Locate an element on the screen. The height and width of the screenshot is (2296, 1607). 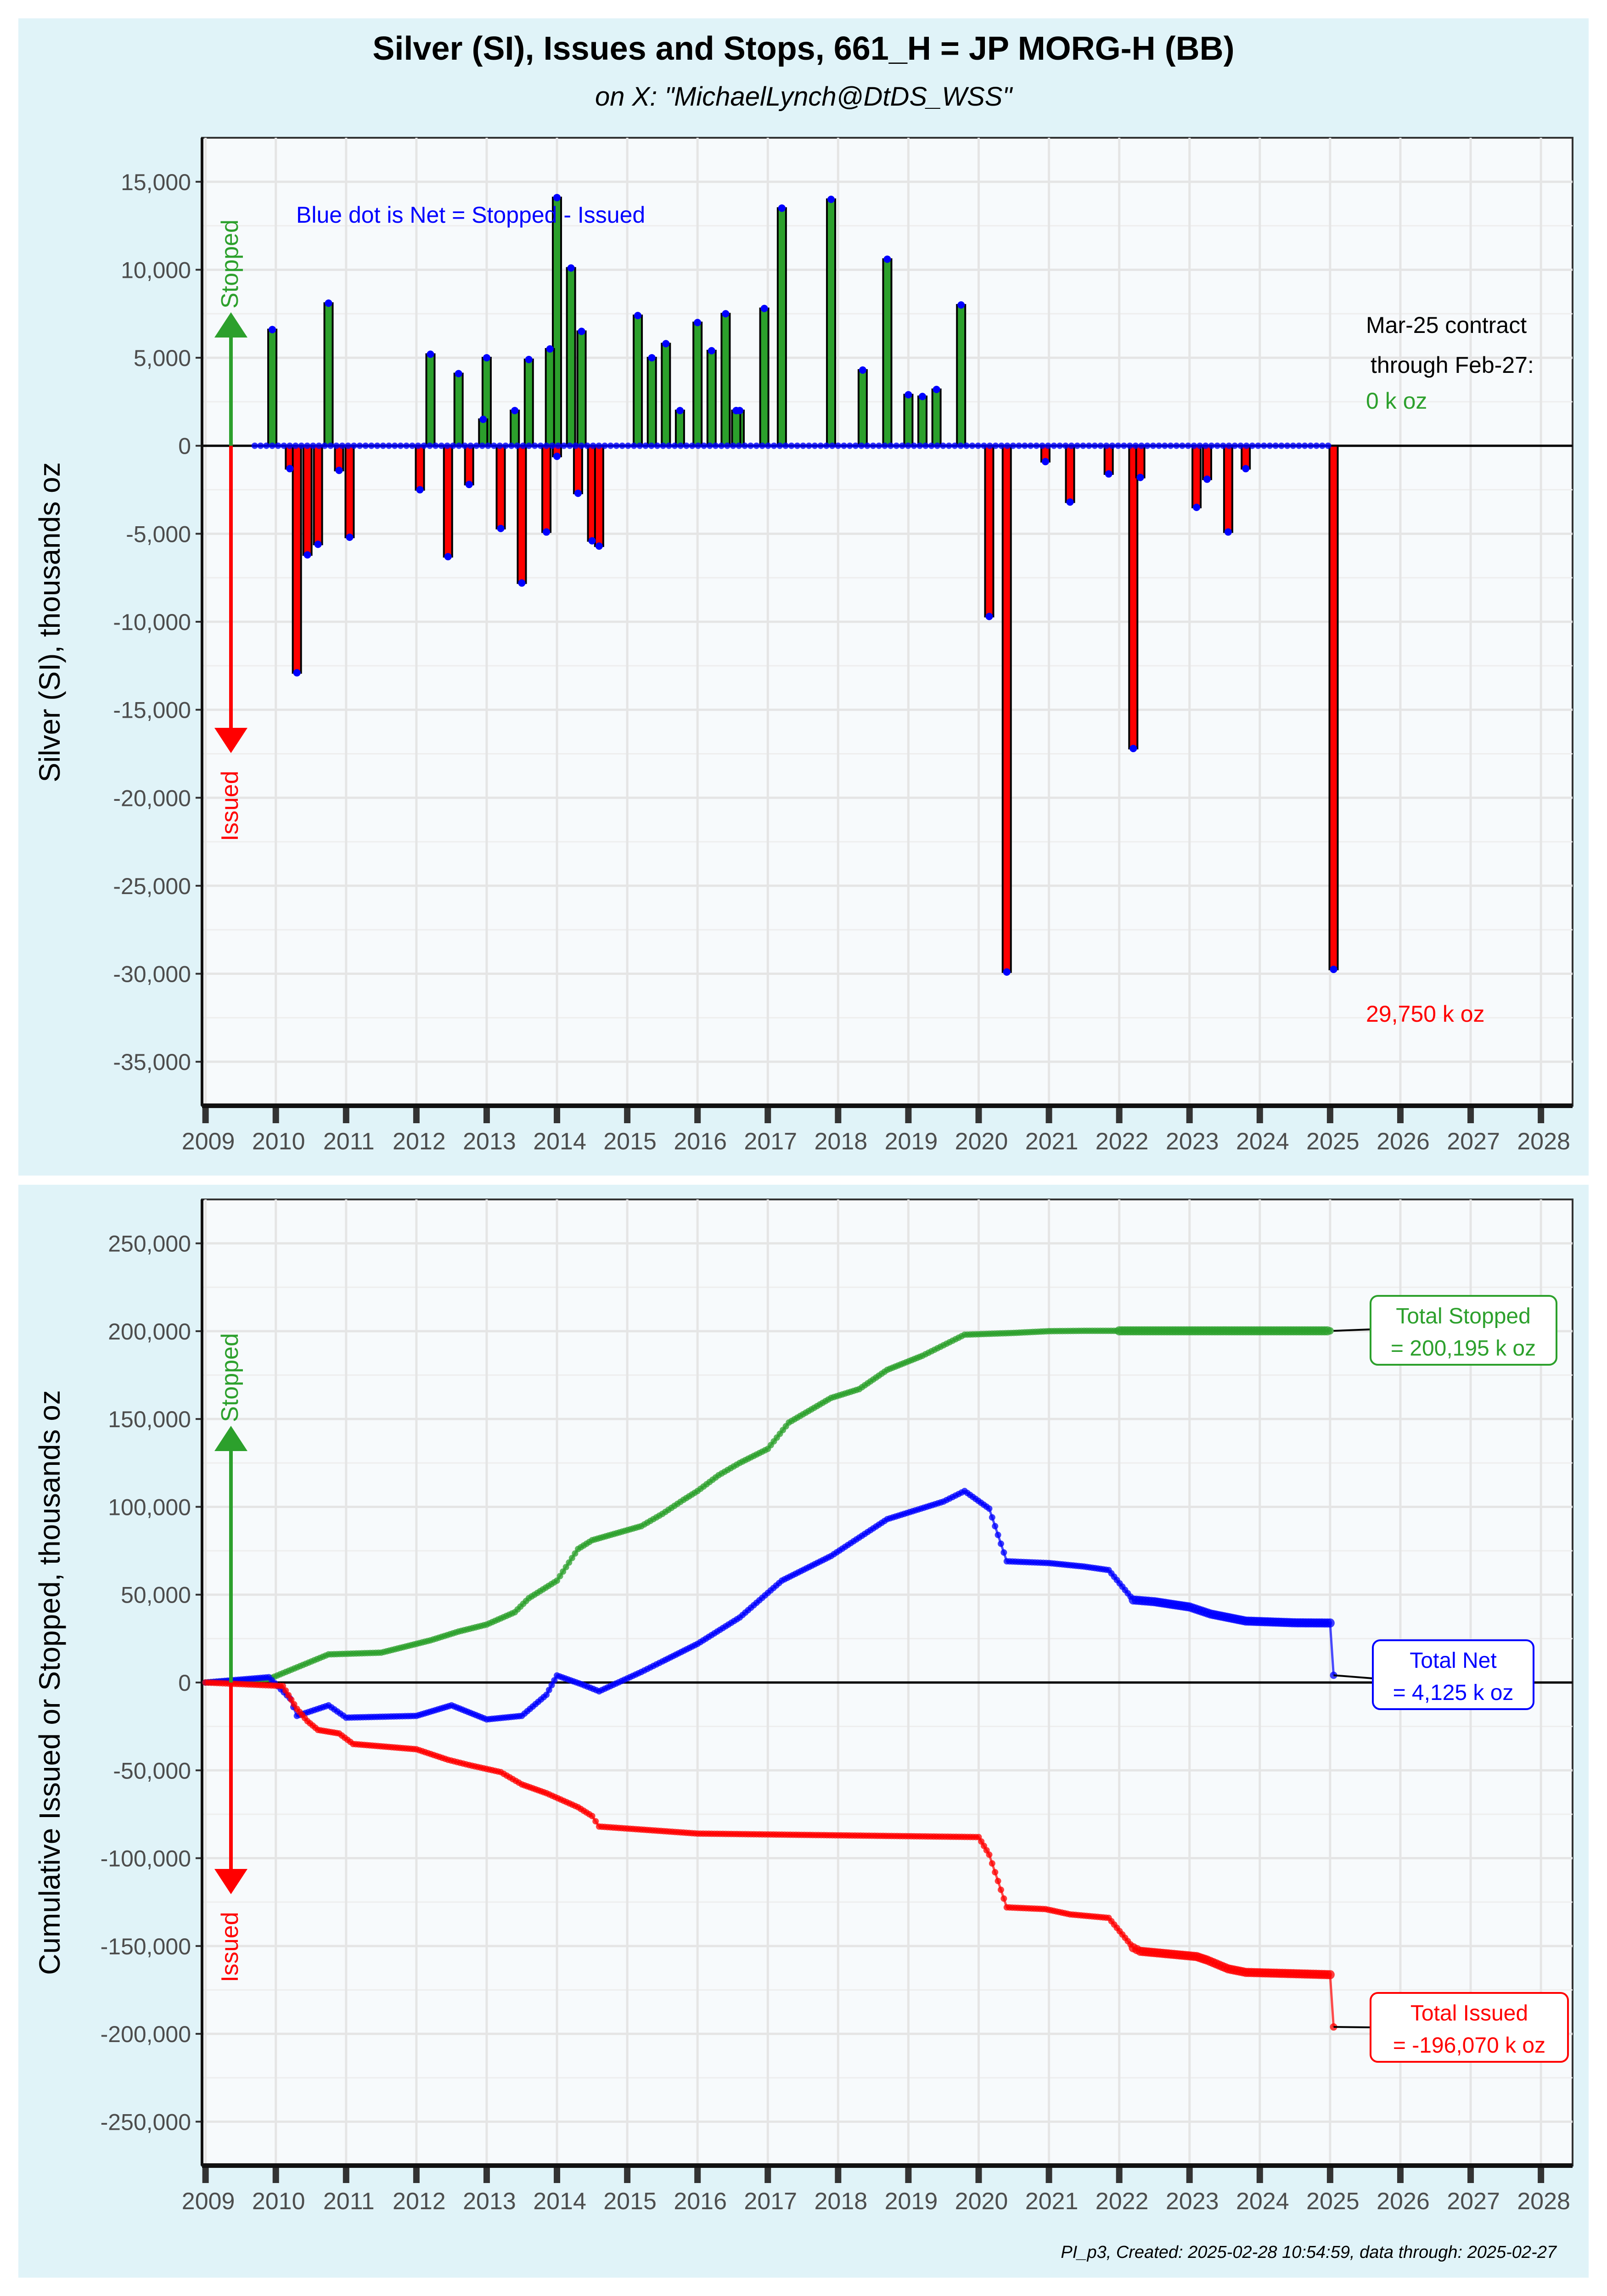
x-tick-label: 2018 is located at coordinates (841, 2201).